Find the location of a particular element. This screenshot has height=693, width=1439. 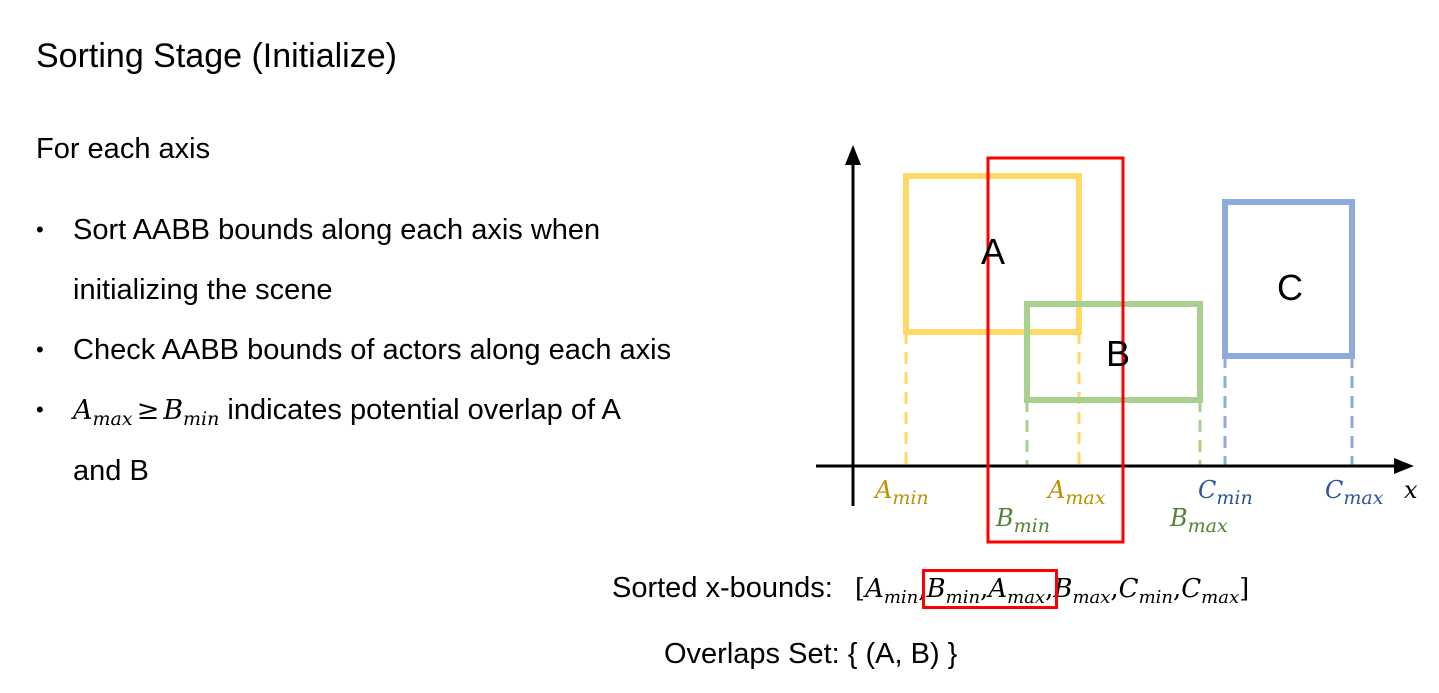

box-b is located at coordinates (1113, 352).